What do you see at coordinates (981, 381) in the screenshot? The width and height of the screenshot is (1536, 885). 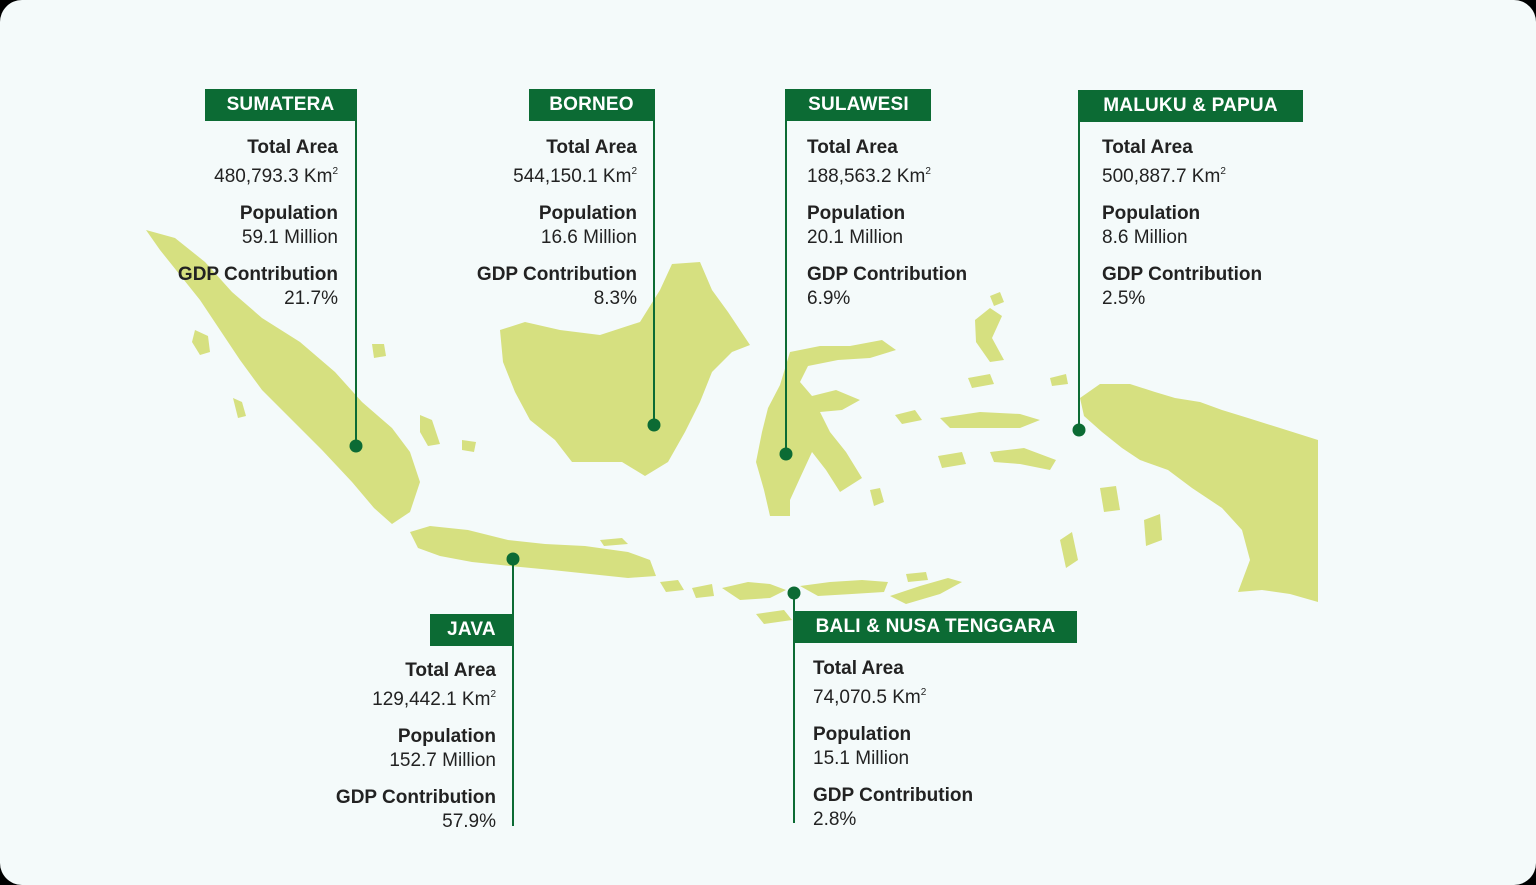 I see `landmass-obi` at bounding box center [981, 381].